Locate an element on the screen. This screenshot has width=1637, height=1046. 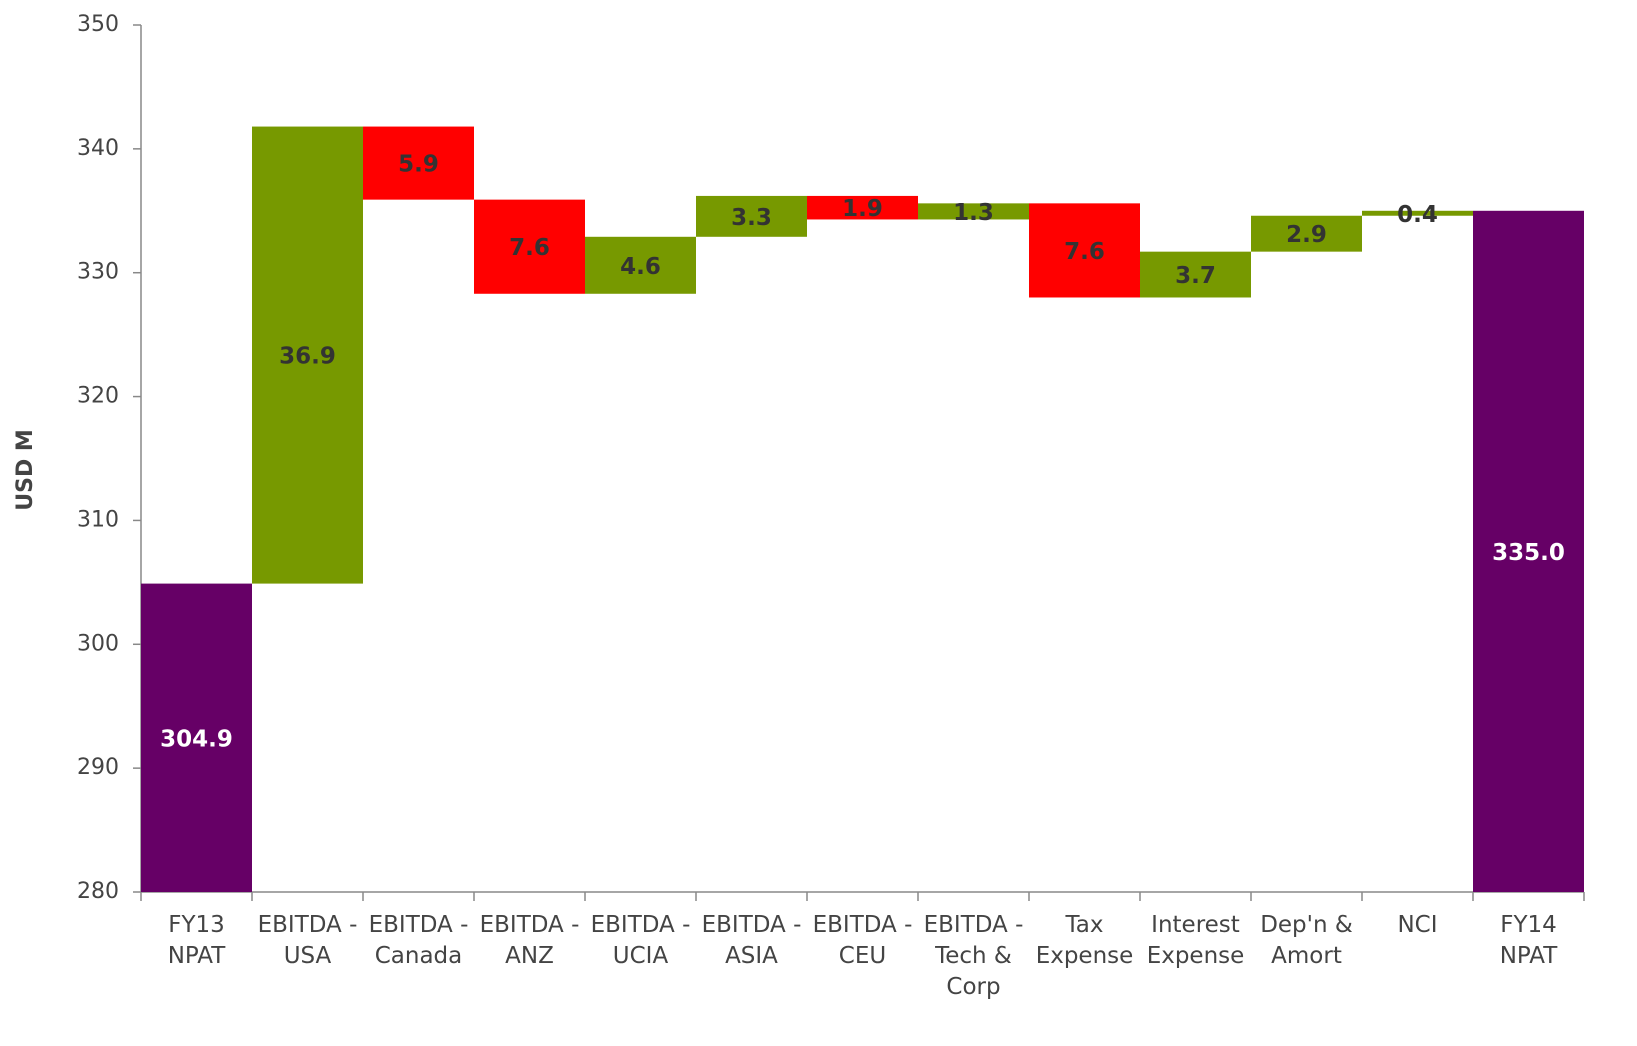
y-tick-label: 280 is located at coordinates (98, 891).